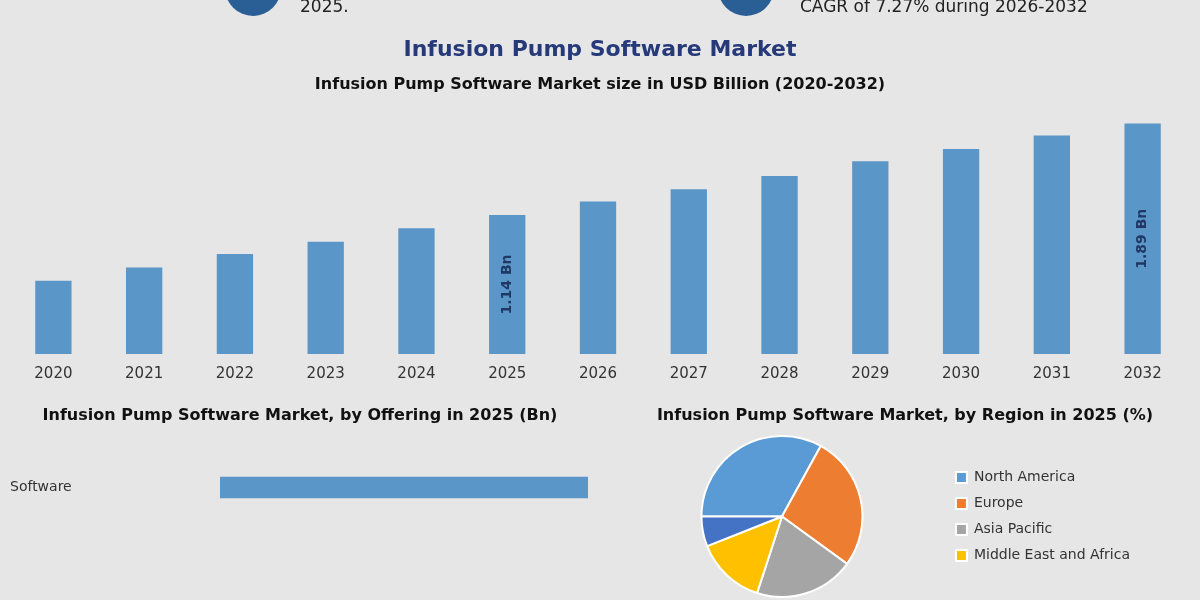 The image size is (1200, 600). I want to click on x-tick-label: 2031, so click(1051, 372).